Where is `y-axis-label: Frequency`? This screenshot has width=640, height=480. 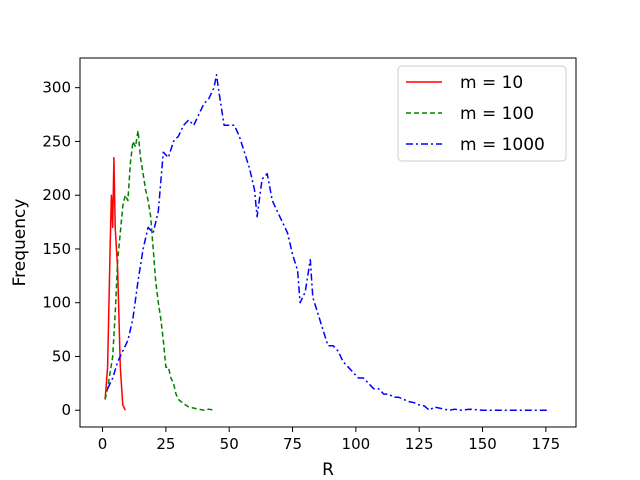
y-axis-label: Frequency is located at coordinates (20, 243).